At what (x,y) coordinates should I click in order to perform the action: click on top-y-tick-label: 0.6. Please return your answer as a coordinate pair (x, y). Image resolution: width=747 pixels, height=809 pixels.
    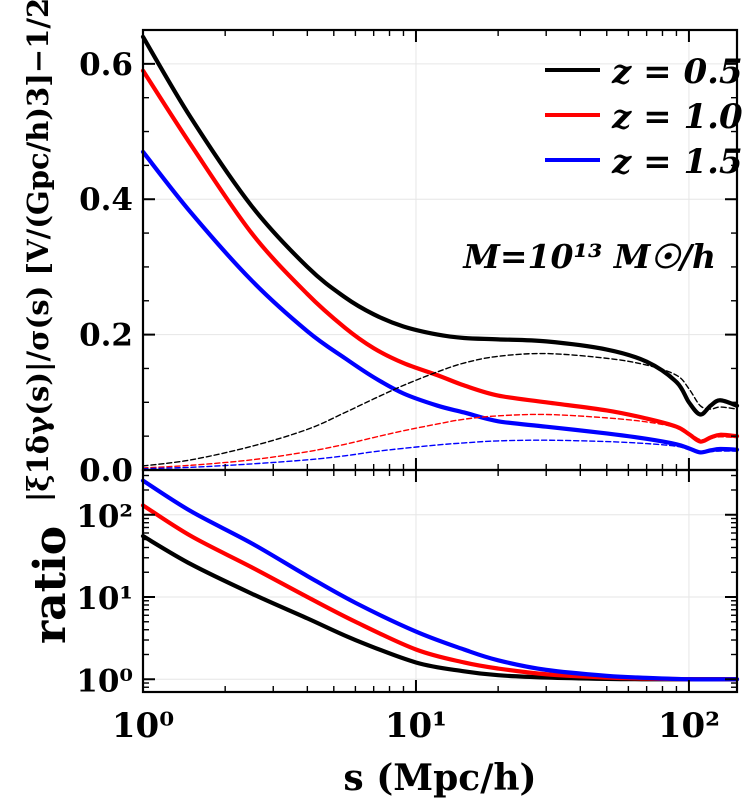
    Looking at the image, I should click on (106, 65).